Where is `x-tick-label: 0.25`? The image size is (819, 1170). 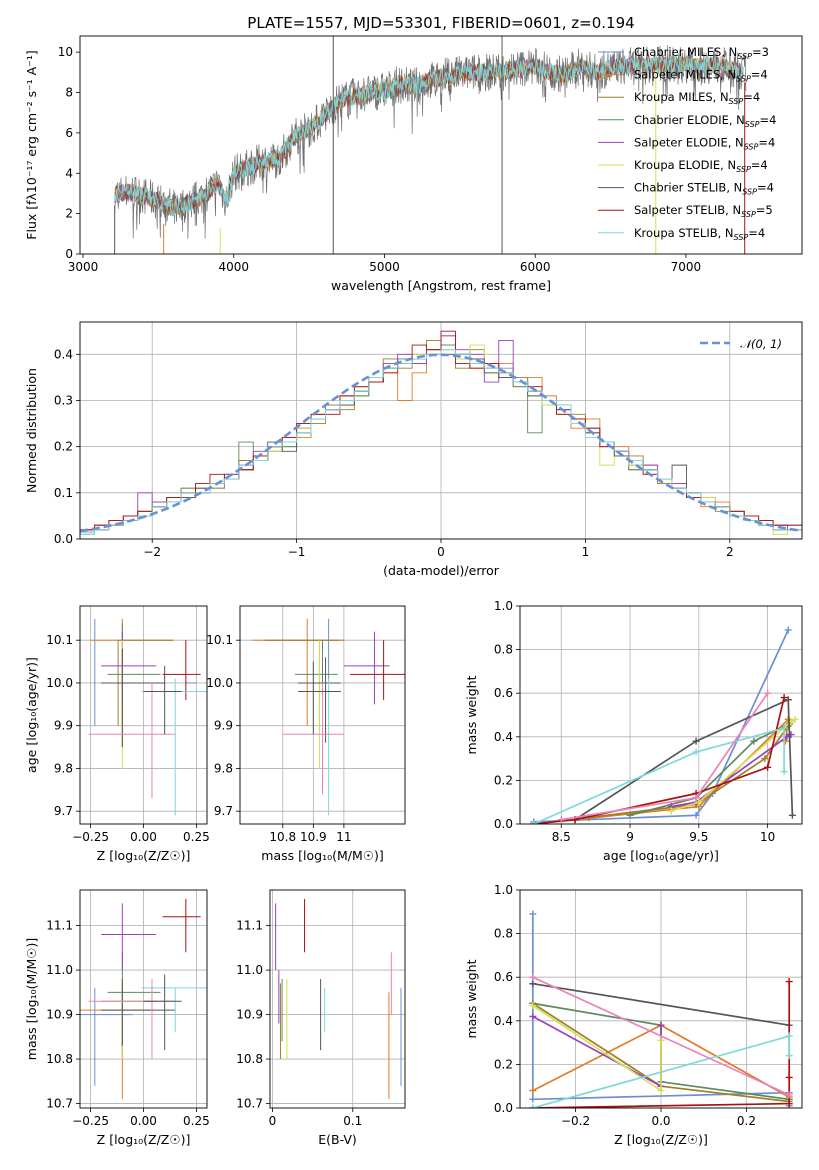 x-tick-label: 0.25 is located at coordinates (196, 837).